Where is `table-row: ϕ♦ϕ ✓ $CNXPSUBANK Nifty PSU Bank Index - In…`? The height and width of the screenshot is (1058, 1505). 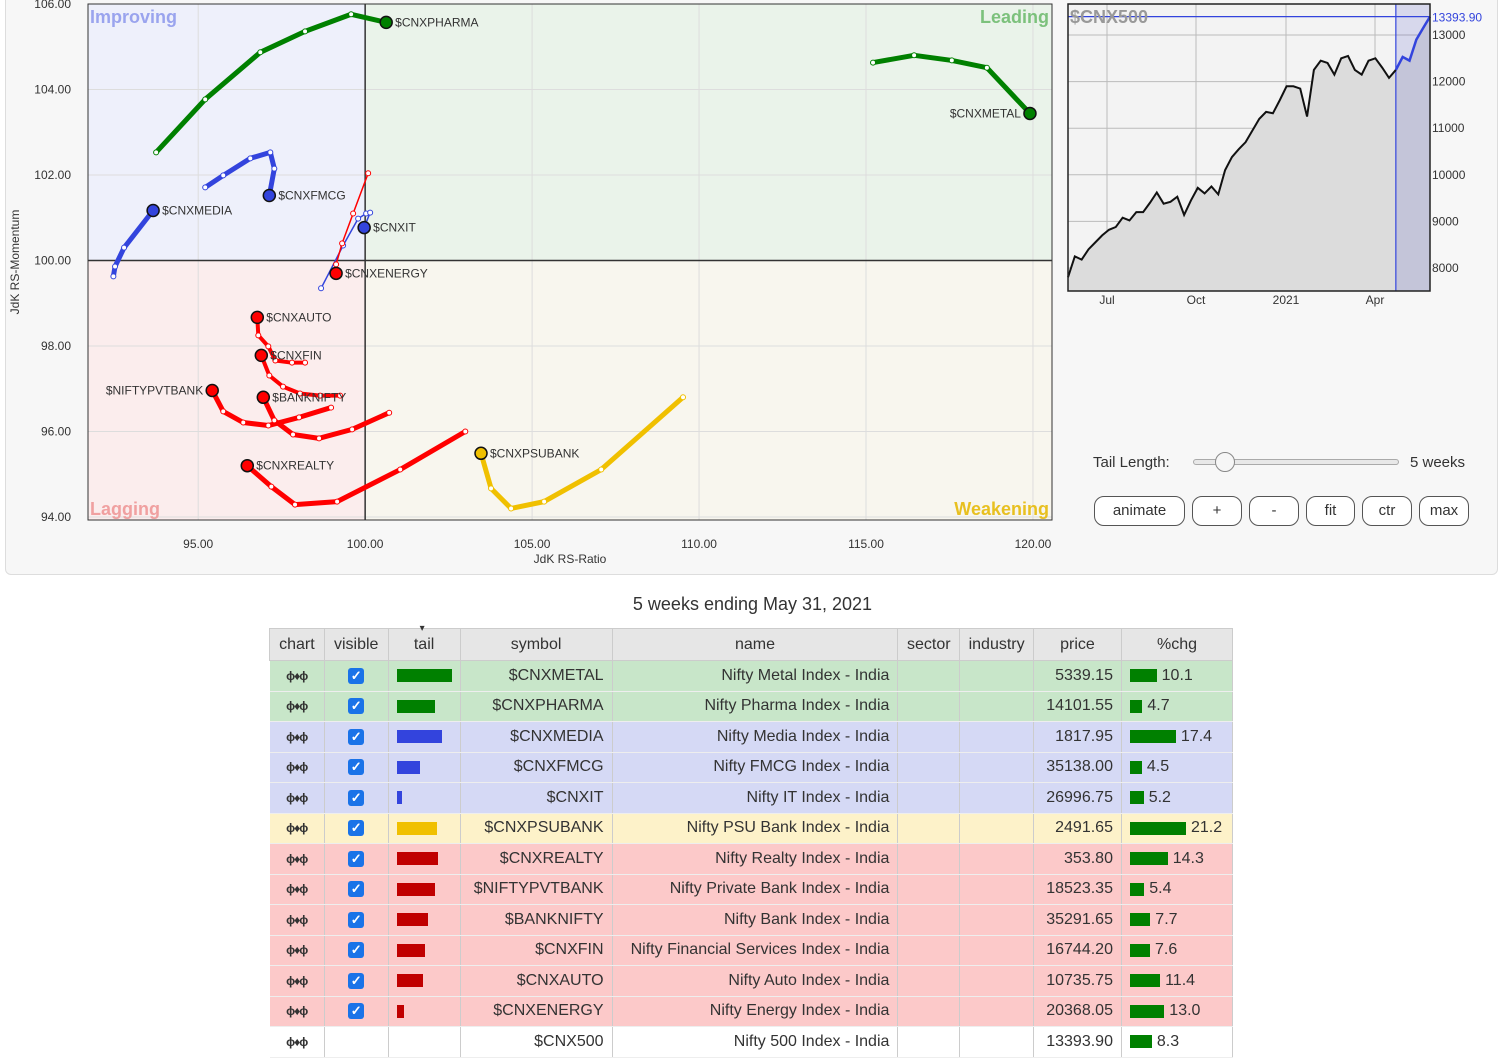 table-row: ϕ♦ϕ ✓ $CNXPSUBANK Nifty PSU Bank Index - In… is located at coordinates (751, 828).